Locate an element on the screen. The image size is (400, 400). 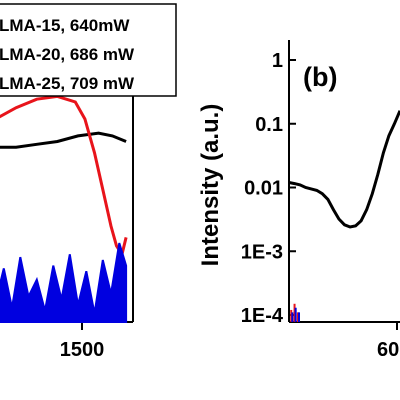
y-tick-label-4: 1E-4 is located at coordinates (262, 316).